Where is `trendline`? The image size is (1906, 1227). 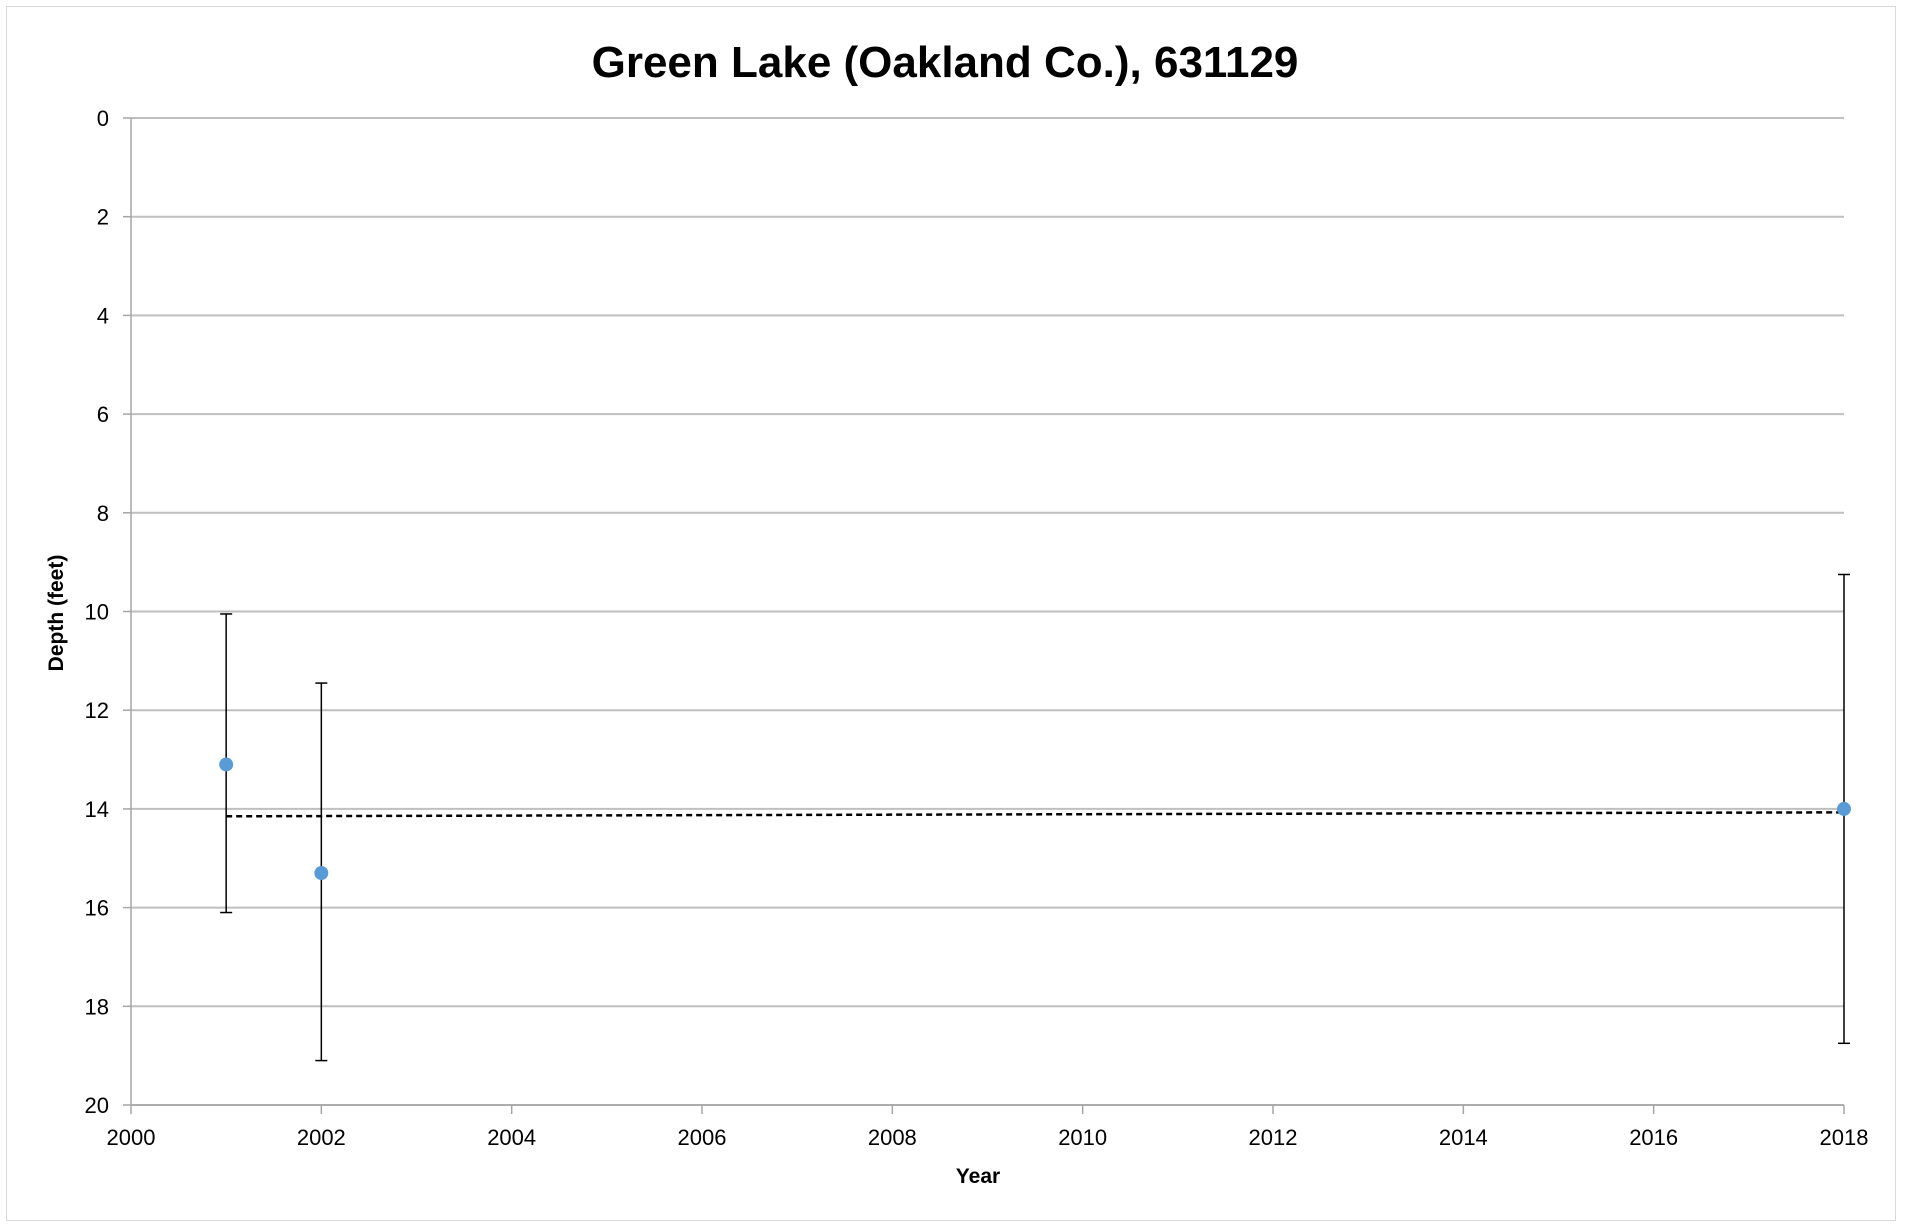
trendline is located at coordinates (1035, 814).